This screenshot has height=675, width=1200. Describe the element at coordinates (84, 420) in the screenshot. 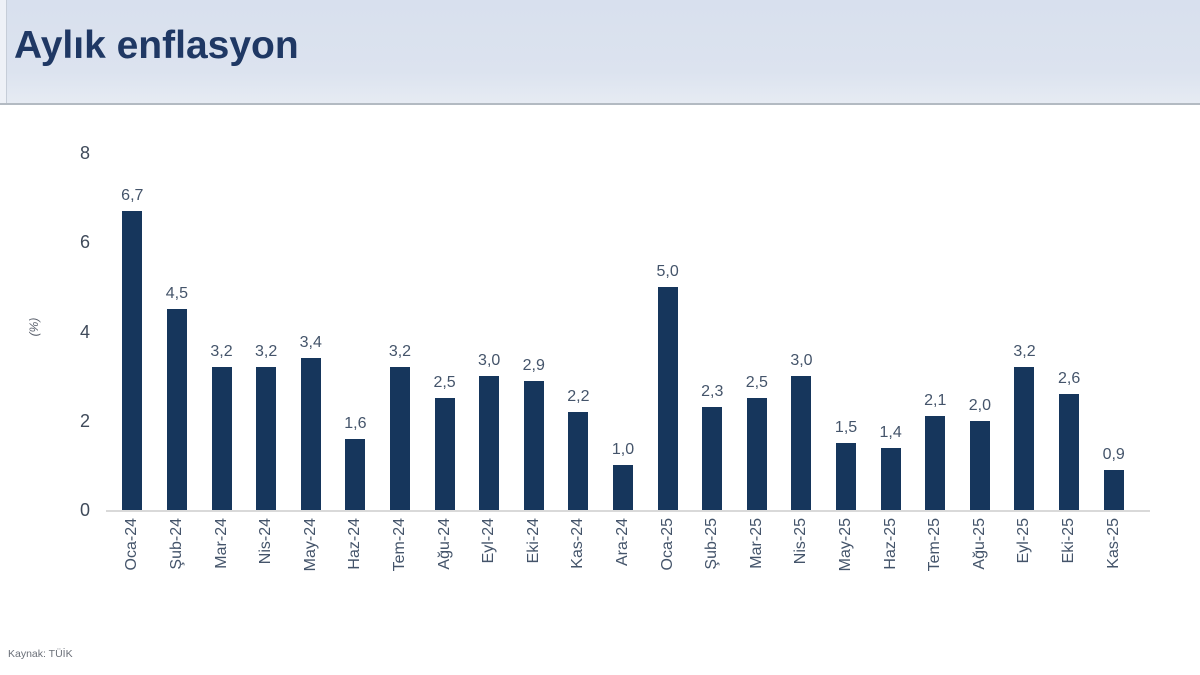

I see `y-tick-label: 2` at that location.